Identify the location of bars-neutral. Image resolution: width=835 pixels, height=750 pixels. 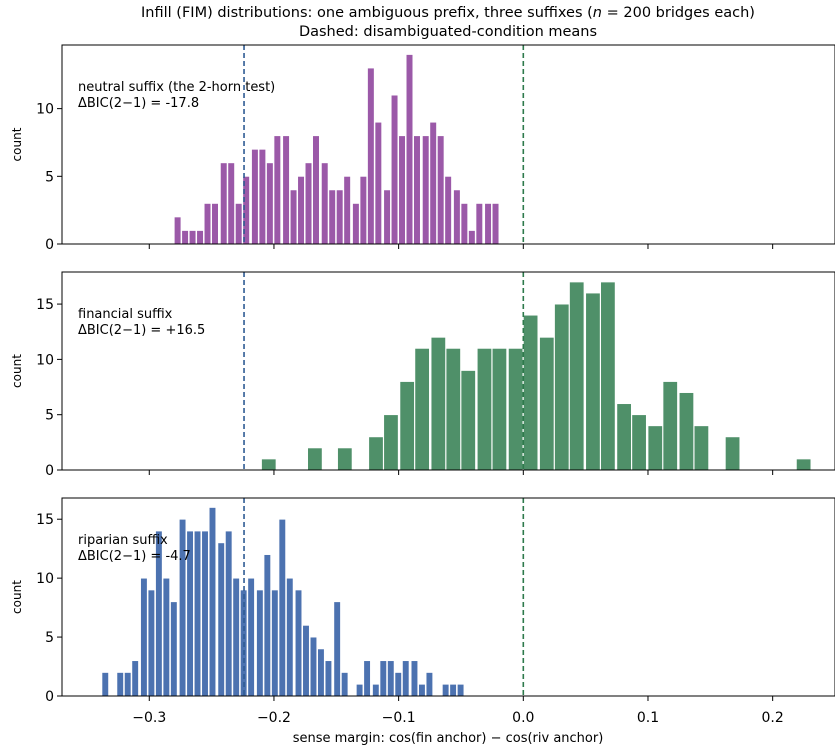
(336, 149).